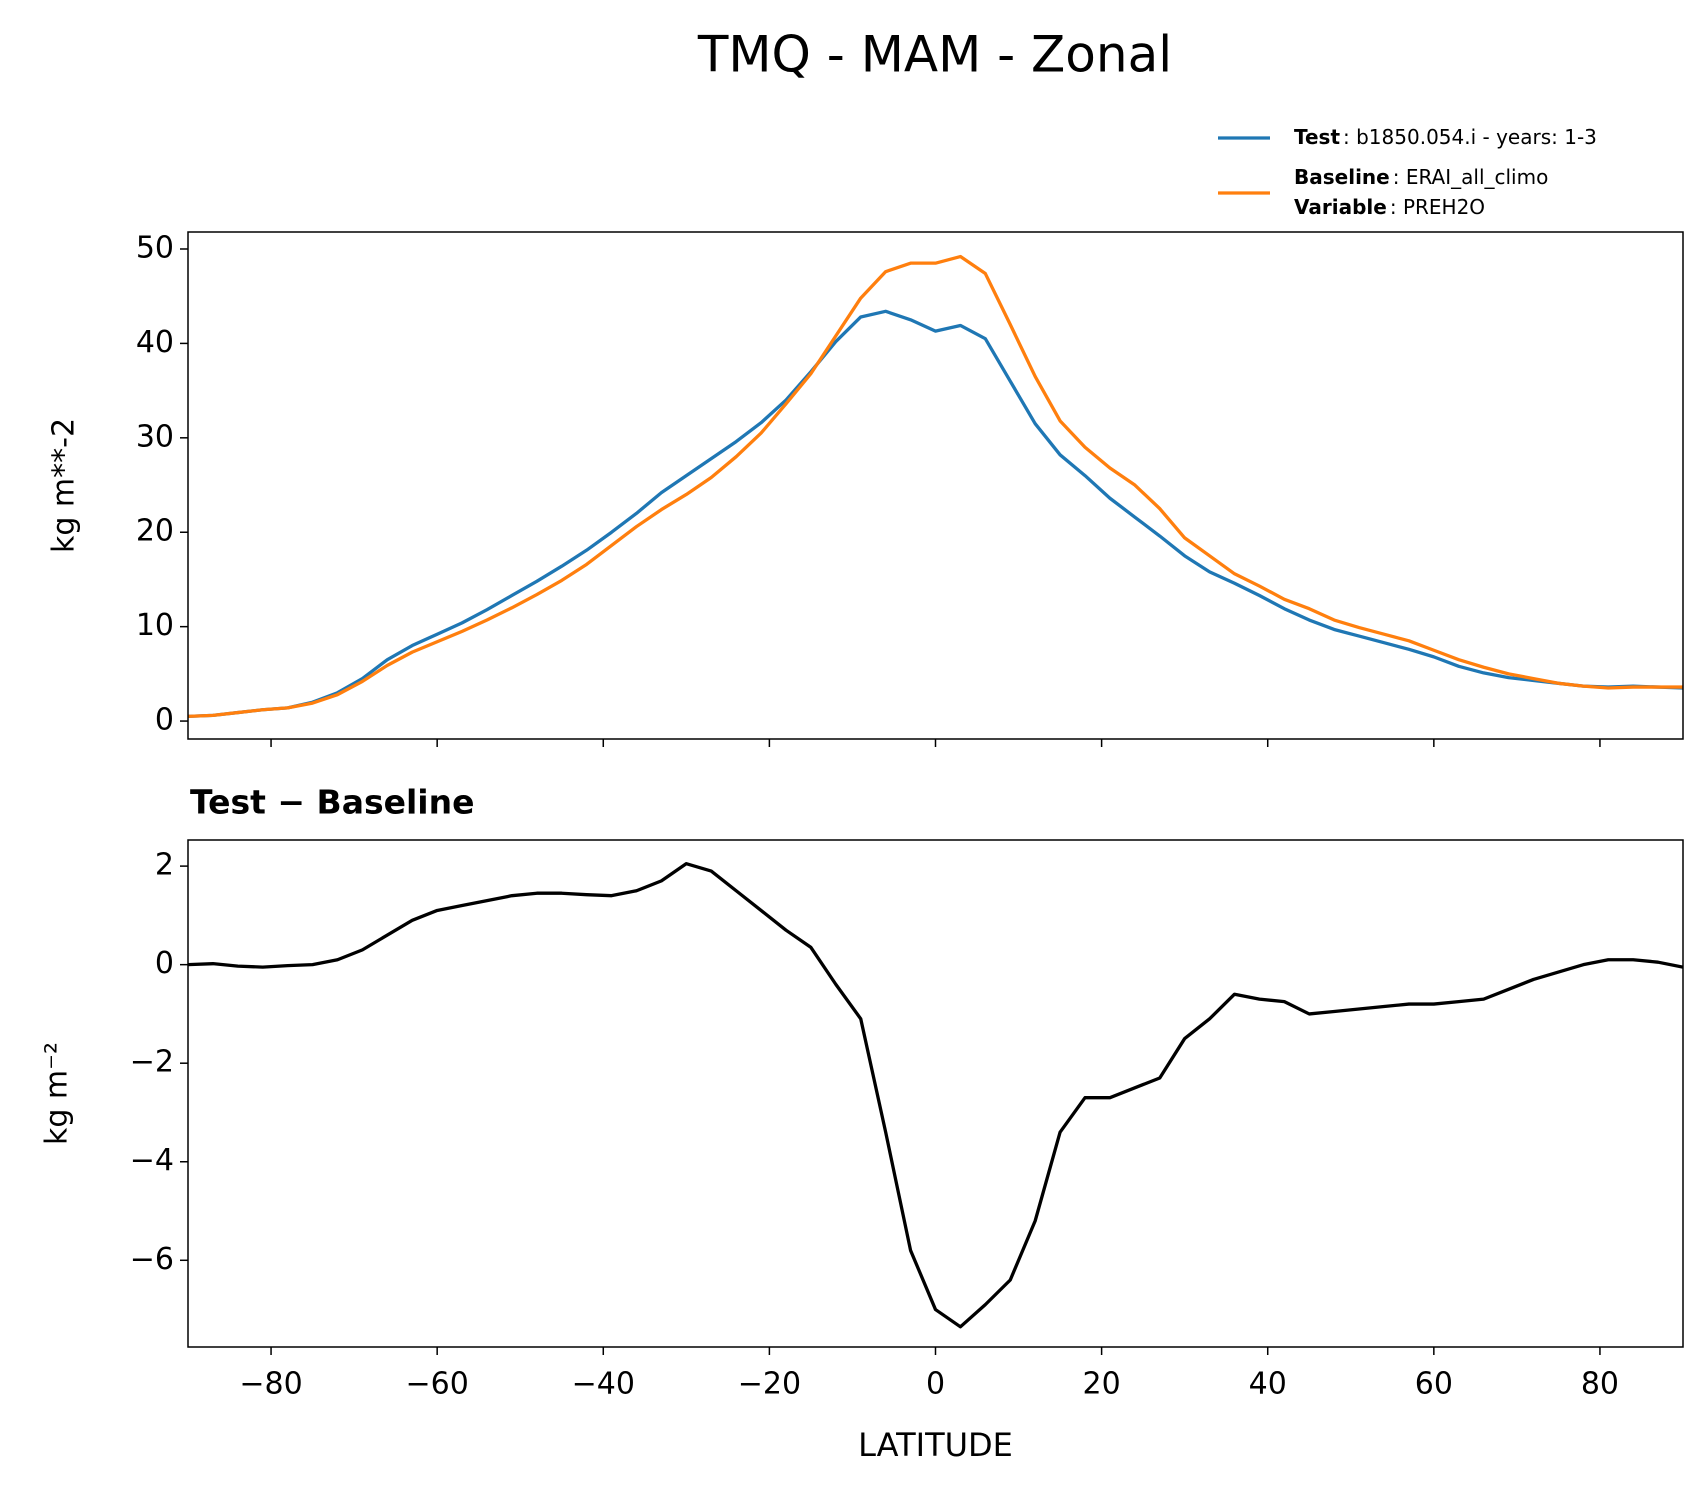 Image resolution: width=1705 pixels, height=1496 pixels. I want to click on y-tick-label: −6, so click(152, 1259).